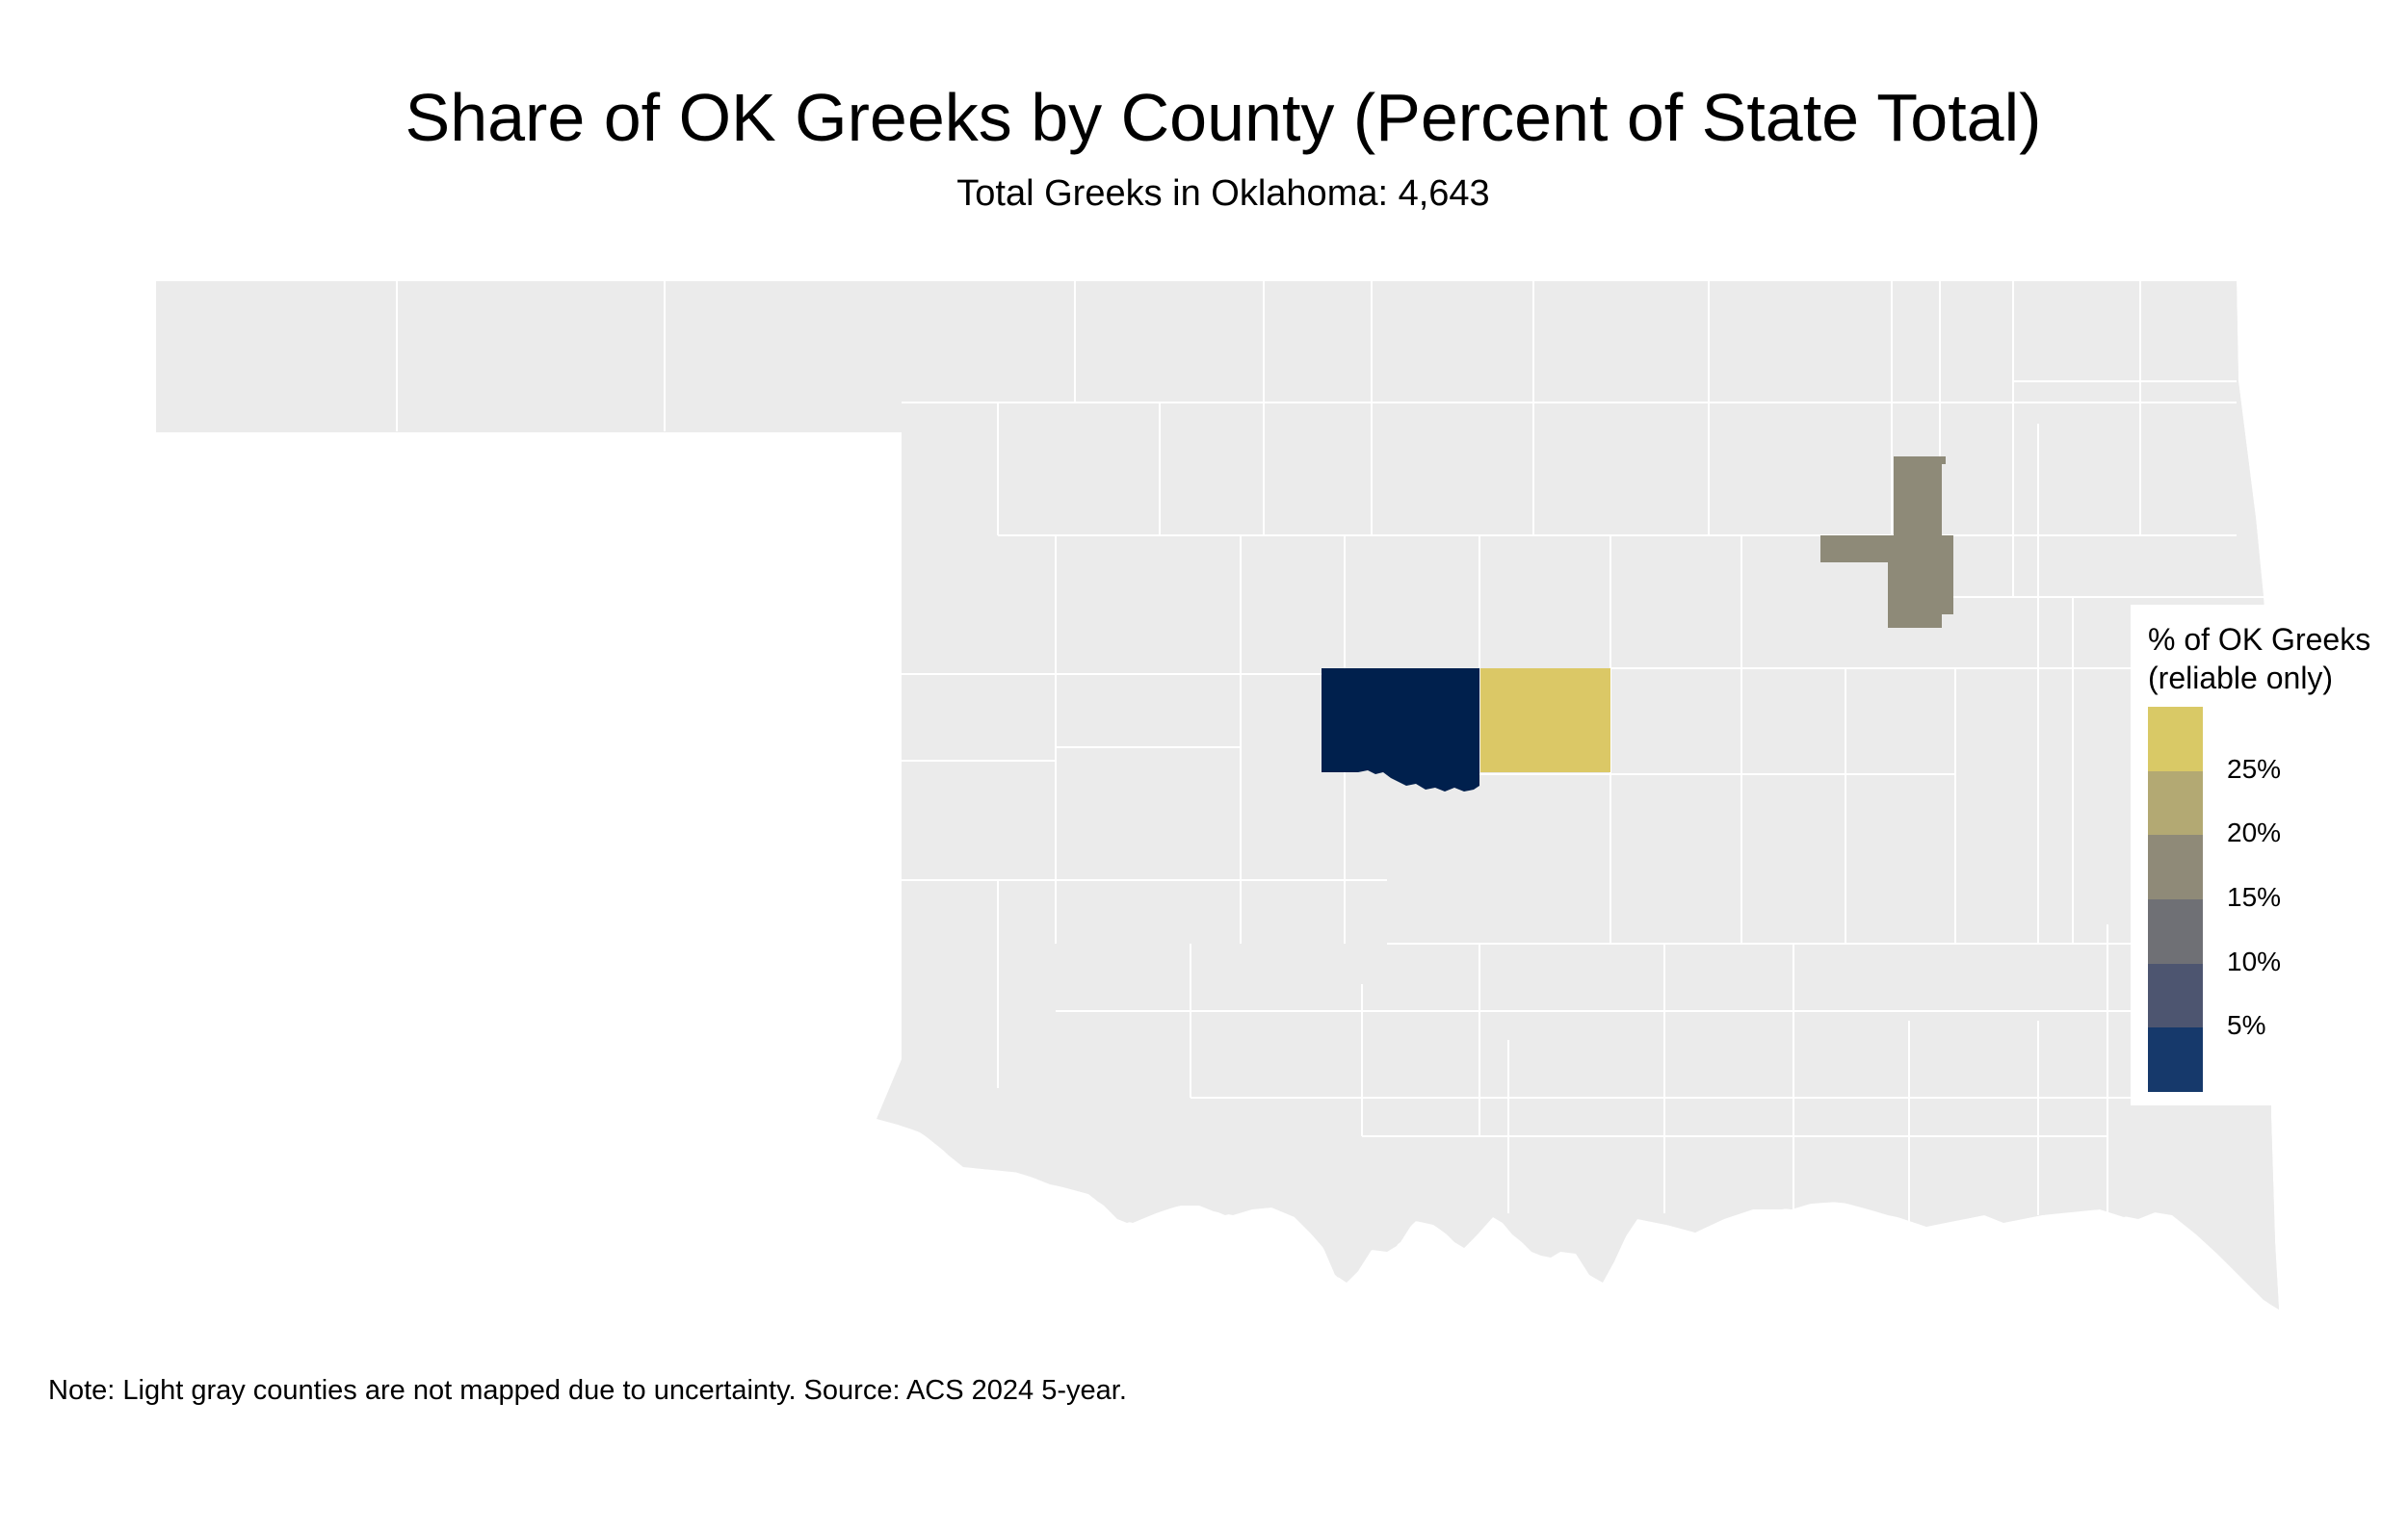 The height and width of the screenshot is (1532, 2408). What do you see at coordinates (1886, 542) in the screenshot?
I see `county-tulsa-olive` at bounding box center [1886, 542].